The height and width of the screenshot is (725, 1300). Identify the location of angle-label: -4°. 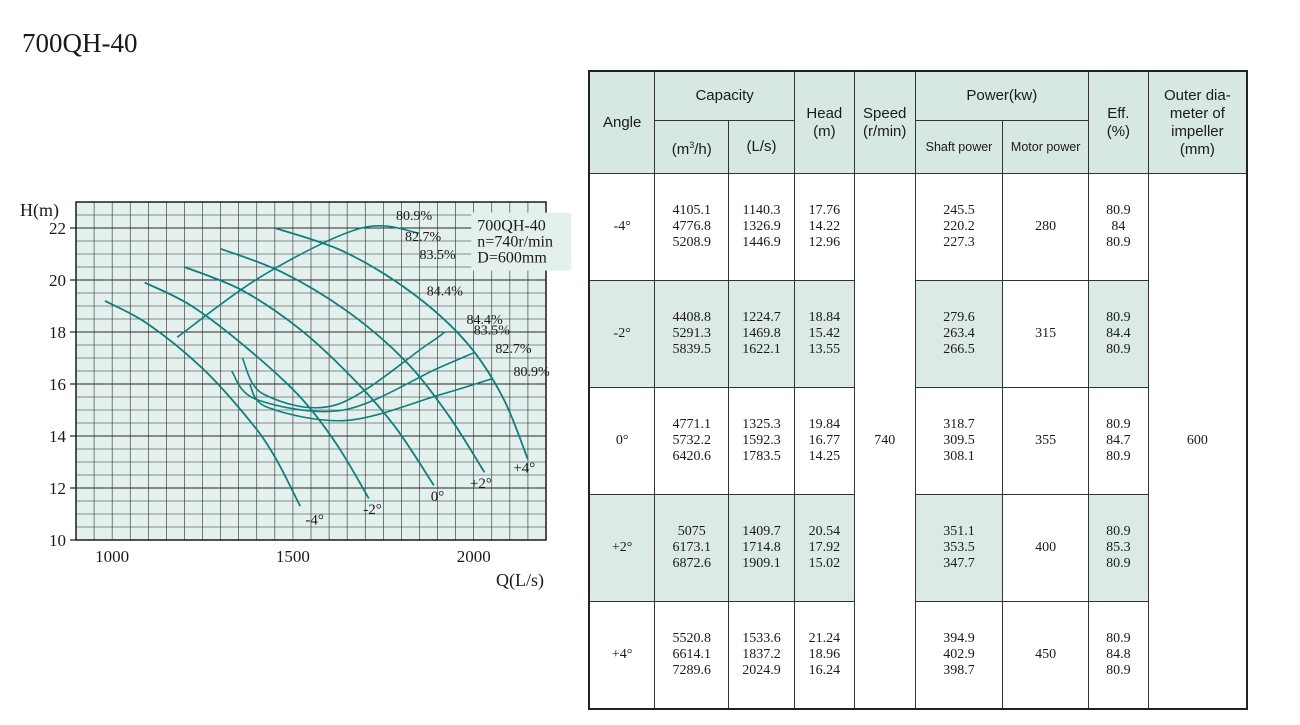
(314, 520).